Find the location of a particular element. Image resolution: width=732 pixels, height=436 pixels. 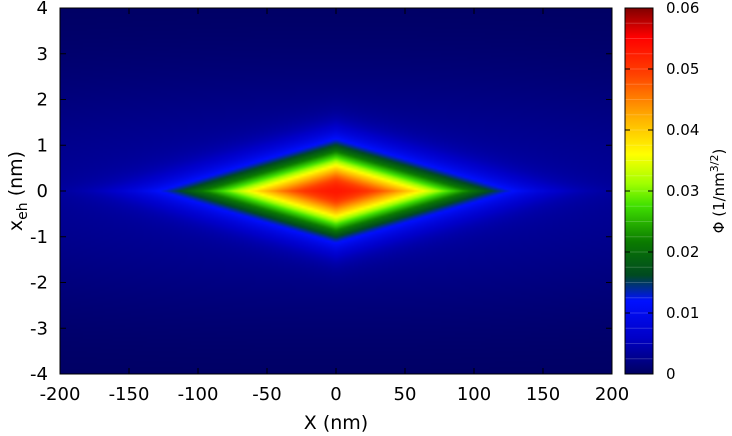

x-axis-label: X (nm) is located at coordinates (336, 423).